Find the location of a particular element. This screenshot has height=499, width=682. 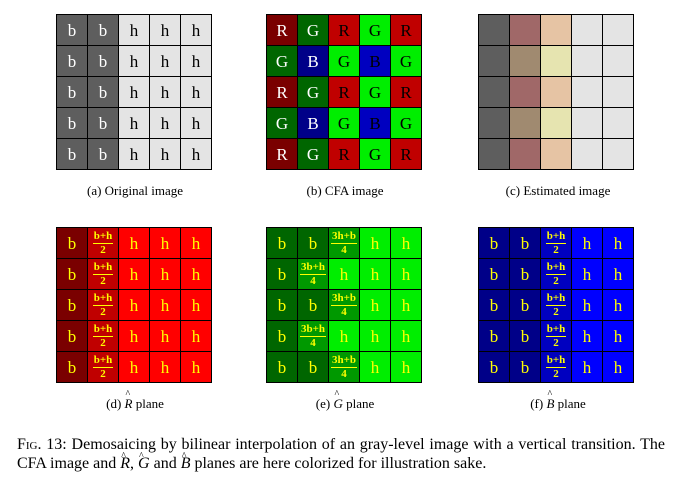

panel-f-grid: b b b+h 2 h h b b b+h 2 h h b b b+h 2 h h b b b+h 2 h h b b b+h 2 h h is located at coordinates (556, 305).